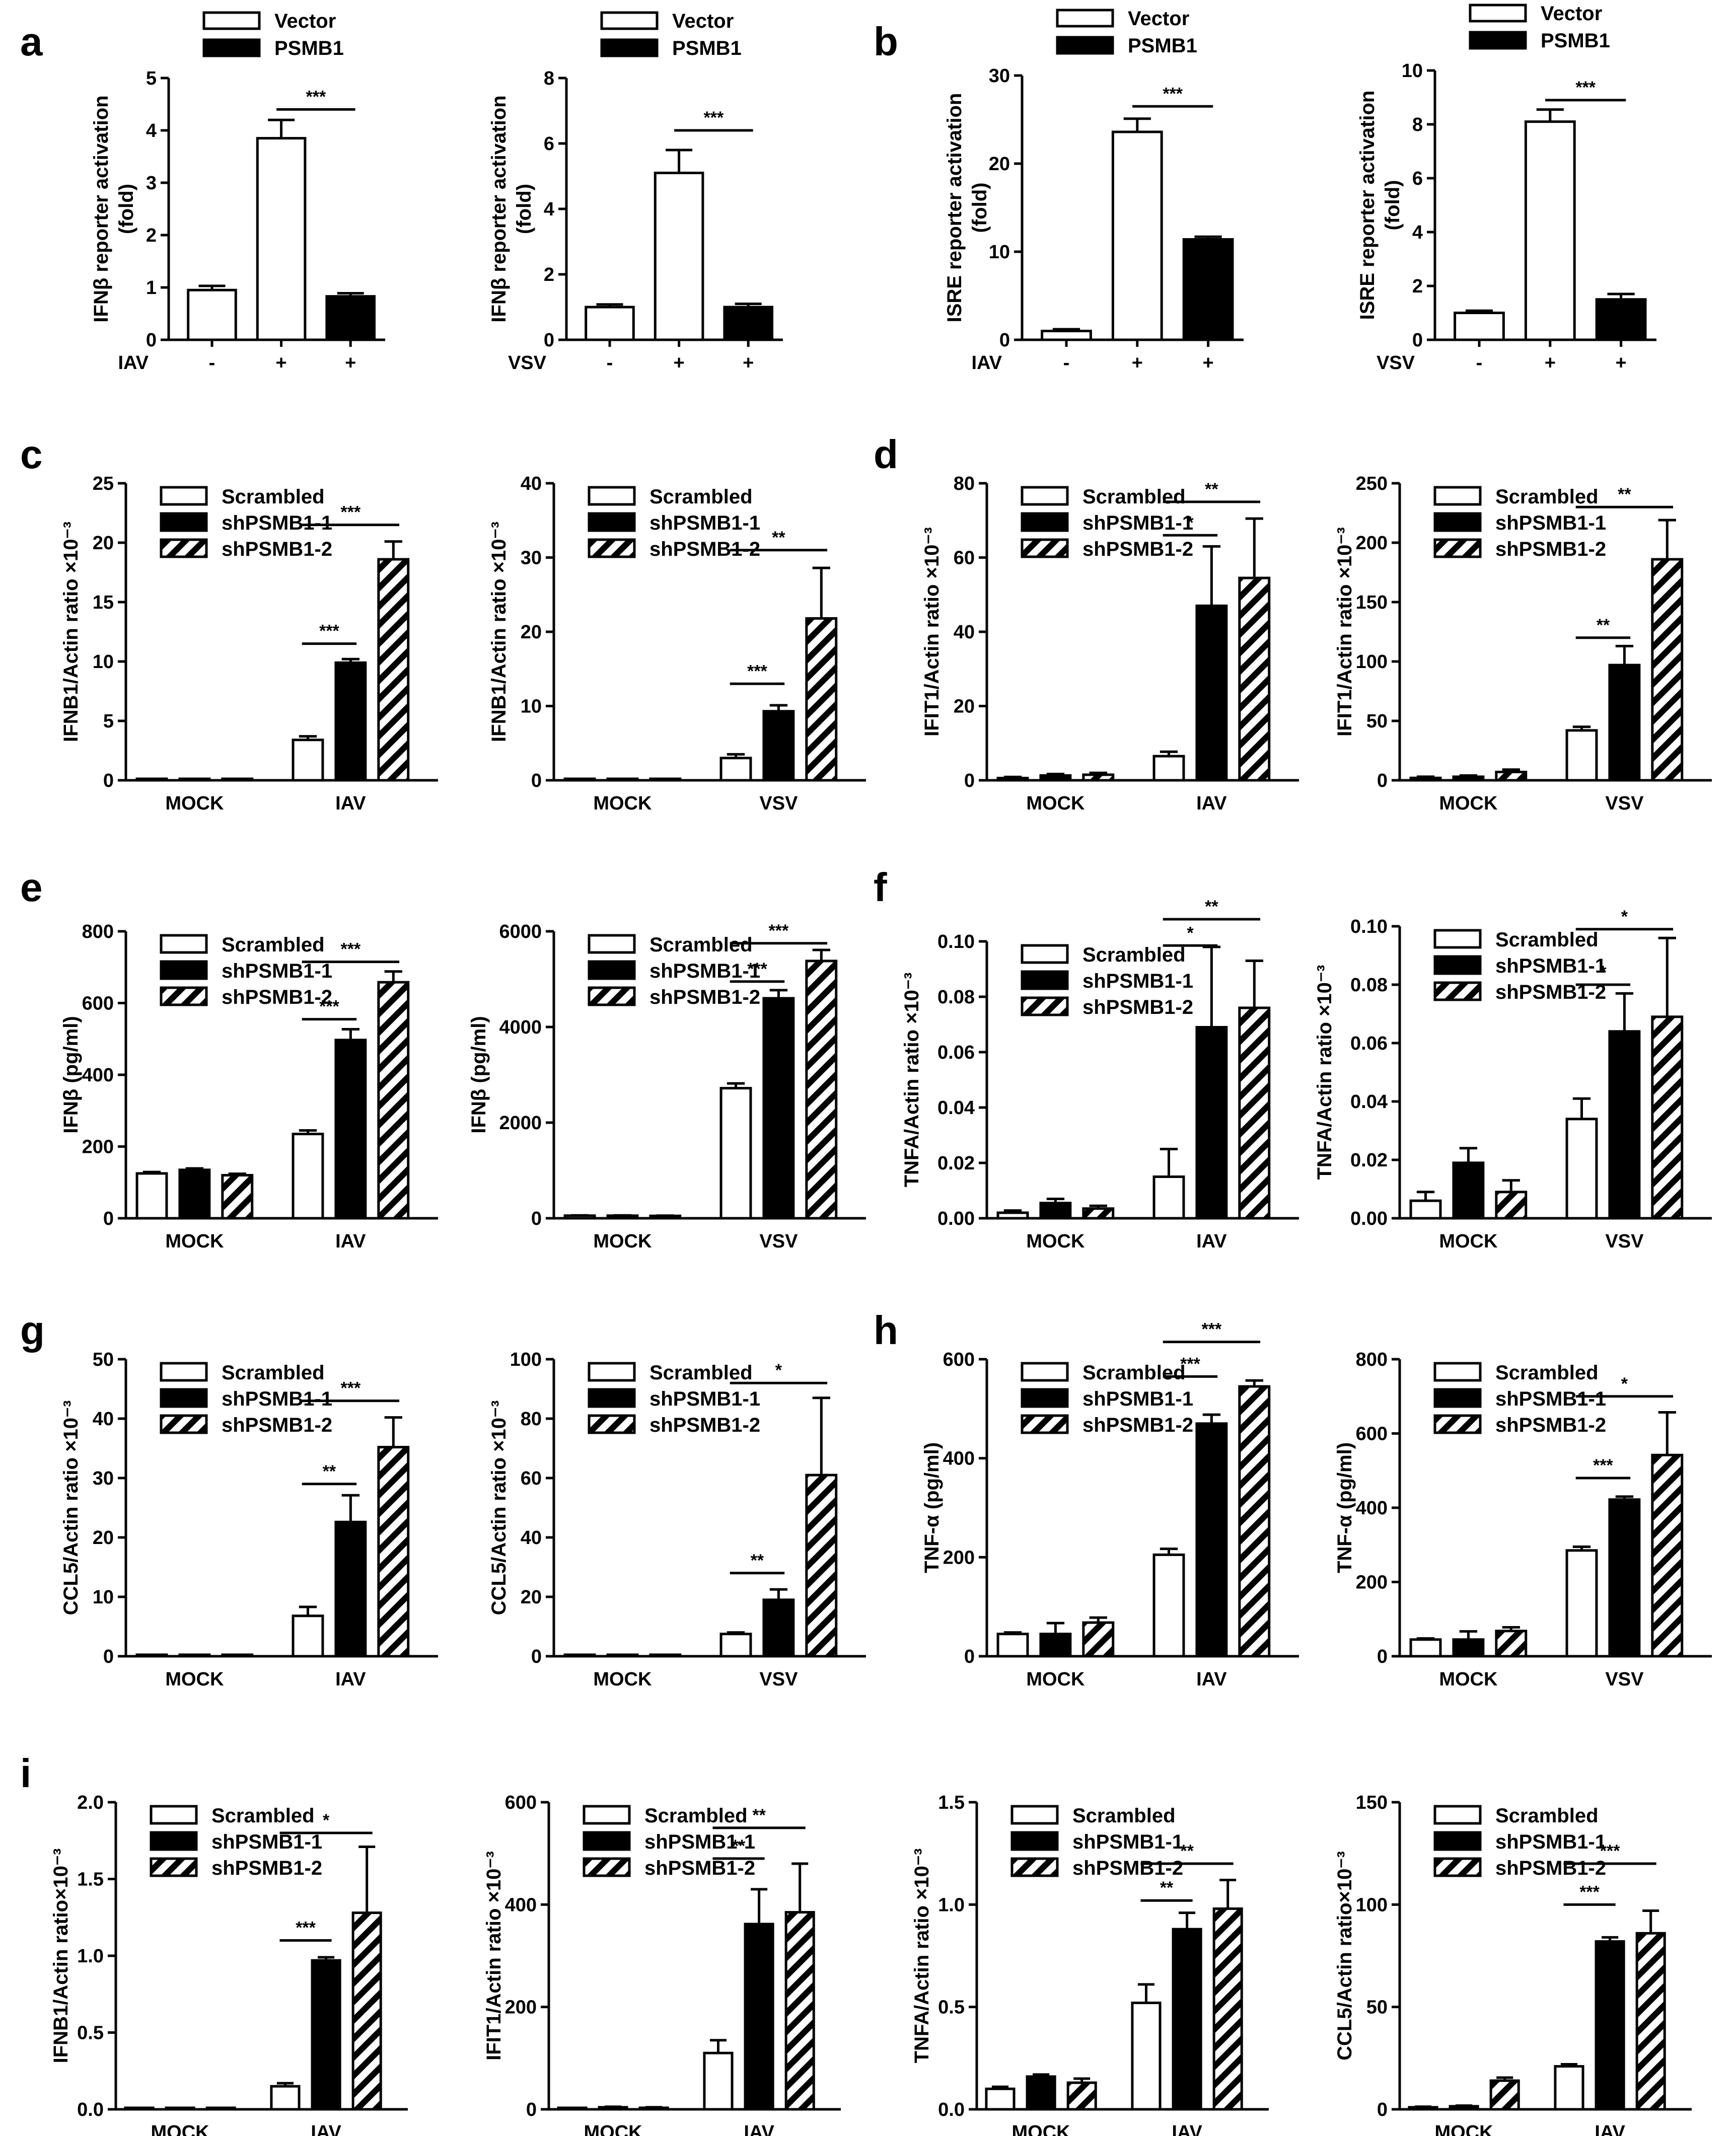 The image size is (1736, 2136). I want to click on x-group-label: VSV, so click(779, 1679).